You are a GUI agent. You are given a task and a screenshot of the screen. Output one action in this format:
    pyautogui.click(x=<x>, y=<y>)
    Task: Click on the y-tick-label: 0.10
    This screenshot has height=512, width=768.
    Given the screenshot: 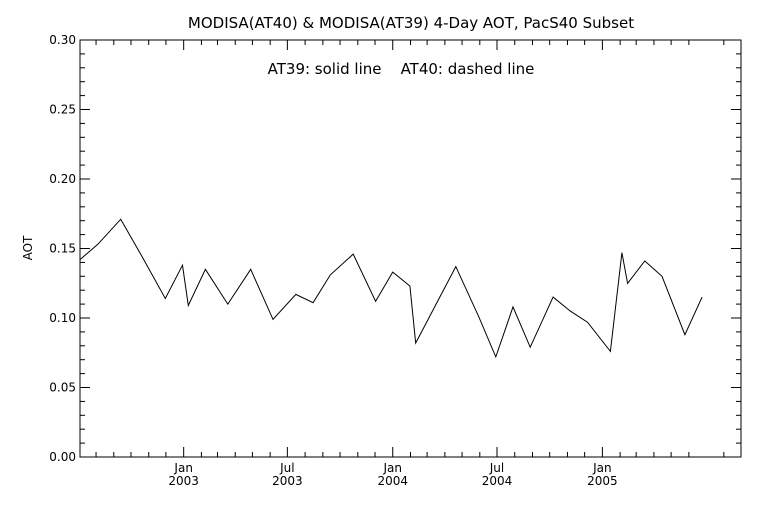 What is the action you would take?
    pyautogui.click(x=62, y=318)
    